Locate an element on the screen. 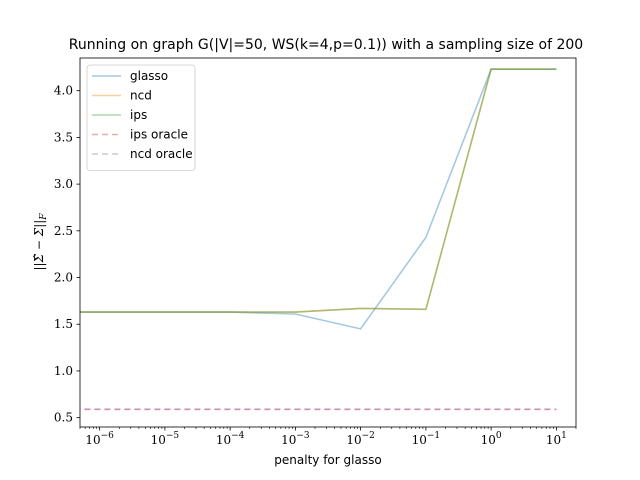  y-axis-label: ||Σ̂ − Σ||F is located at coordinates (40, 242).